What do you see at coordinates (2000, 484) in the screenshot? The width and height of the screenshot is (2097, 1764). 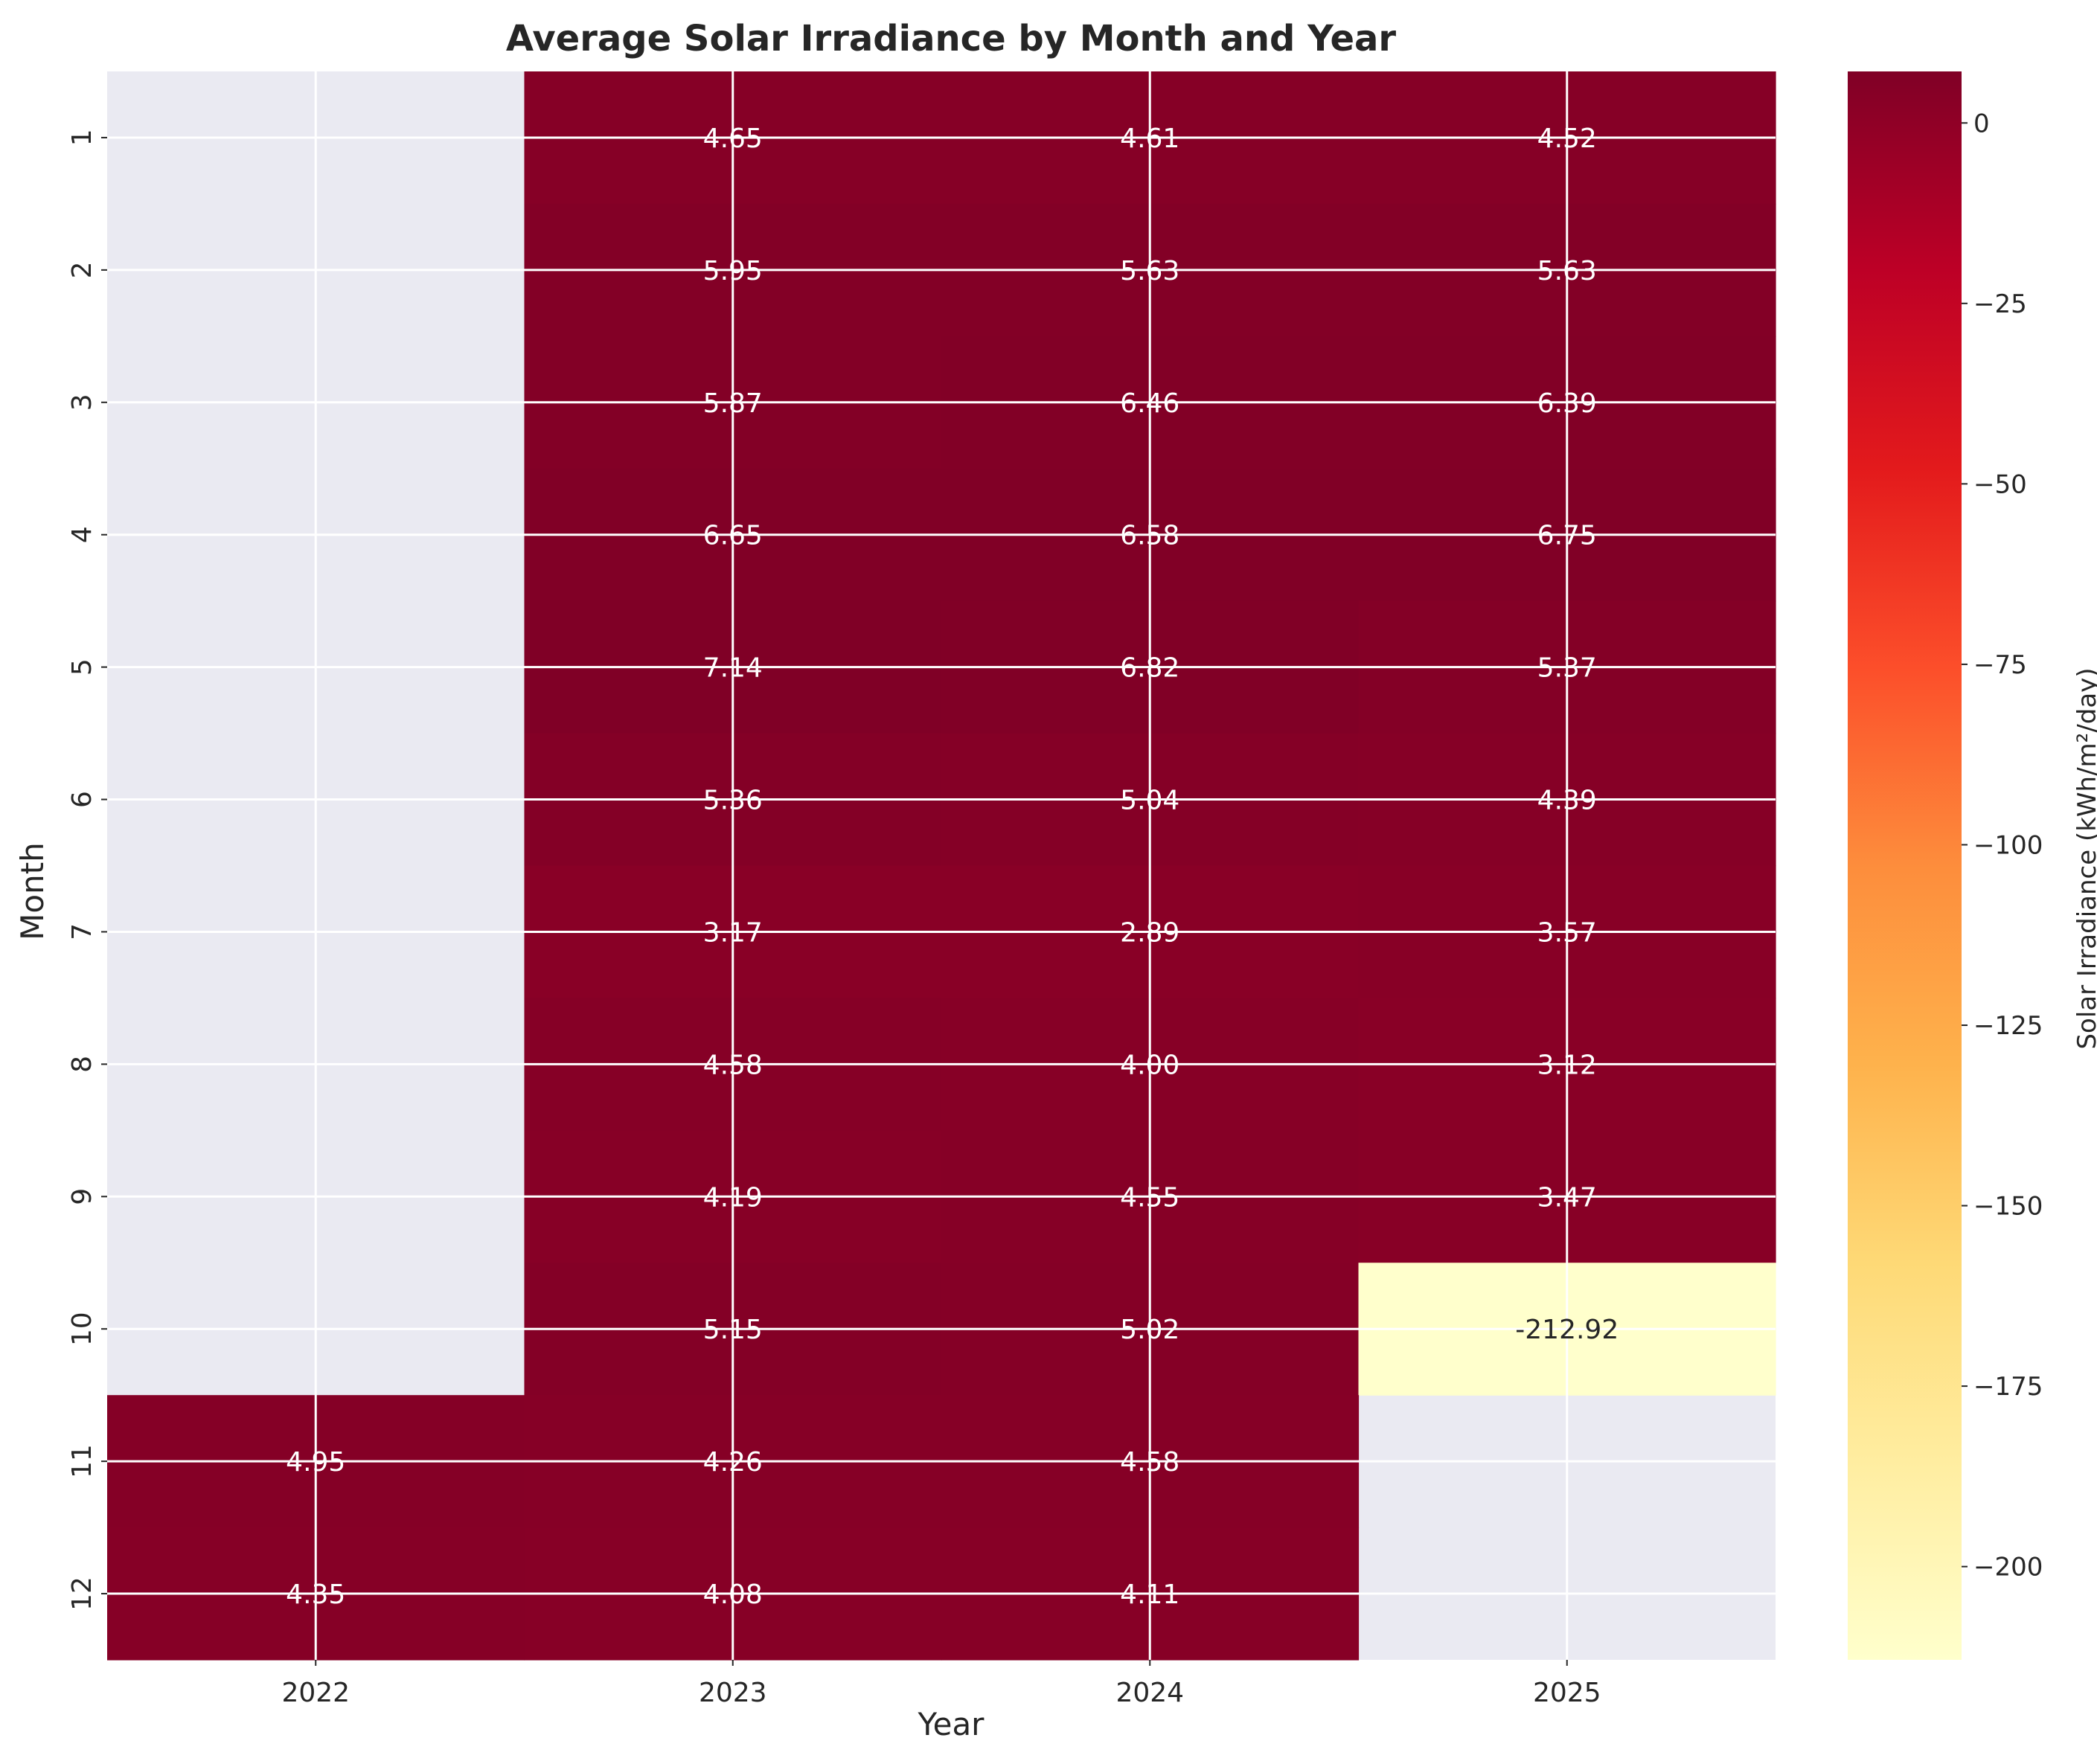 I see `colorbar-tick-label: −50` at bounding box center [2000, 484].